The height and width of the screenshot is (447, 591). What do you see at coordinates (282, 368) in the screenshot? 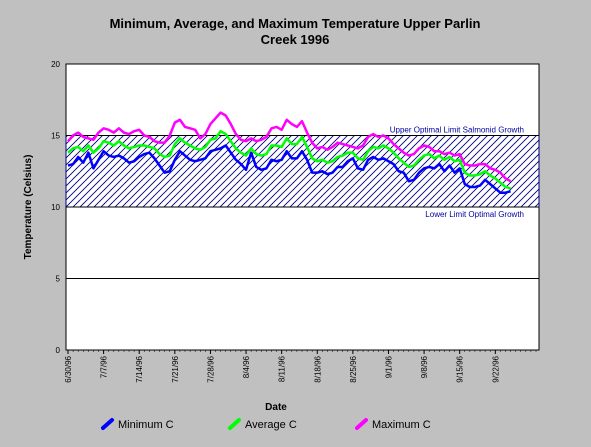
I see `x-tick-label: 8/11/96` at bounding box center [282, 368].